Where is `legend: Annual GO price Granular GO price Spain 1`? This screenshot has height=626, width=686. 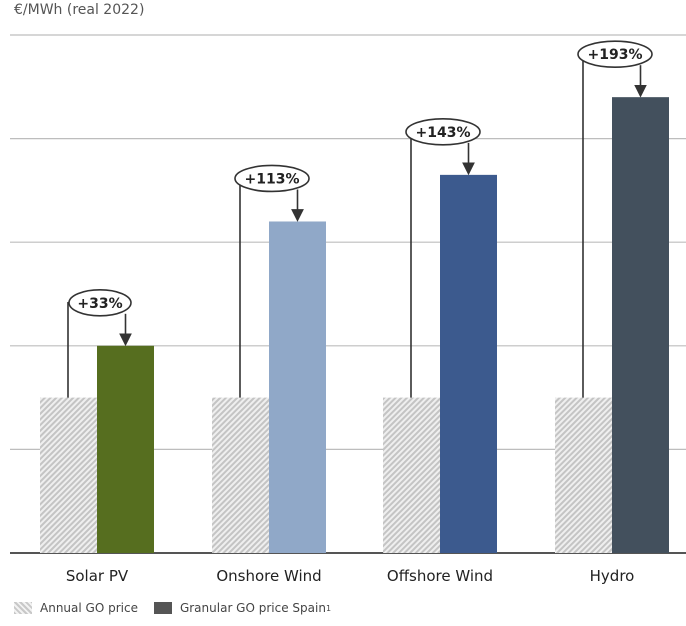
legend: Annual GO price Granular GO price Spain 1 is located at coordinates (180, 608).